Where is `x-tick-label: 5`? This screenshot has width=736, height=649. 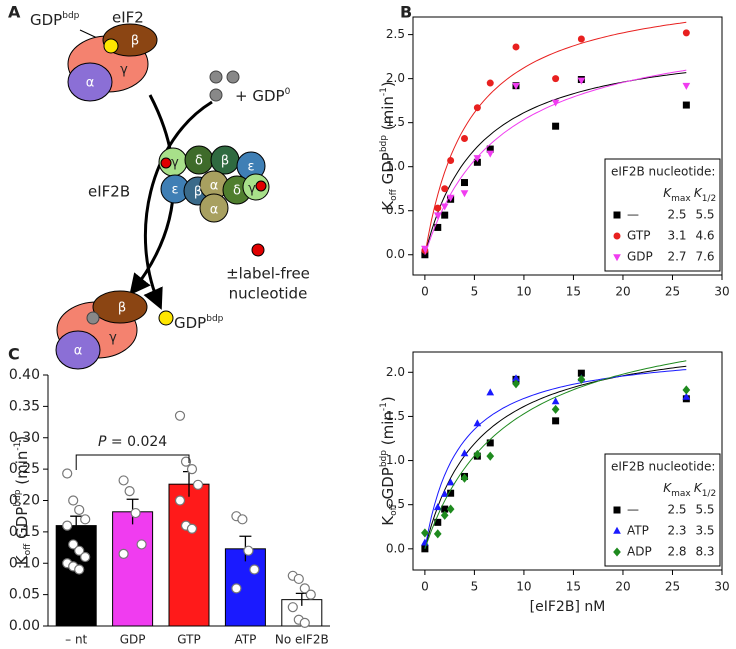
x-tick-label: 5 is located at coordinates (475, 587).